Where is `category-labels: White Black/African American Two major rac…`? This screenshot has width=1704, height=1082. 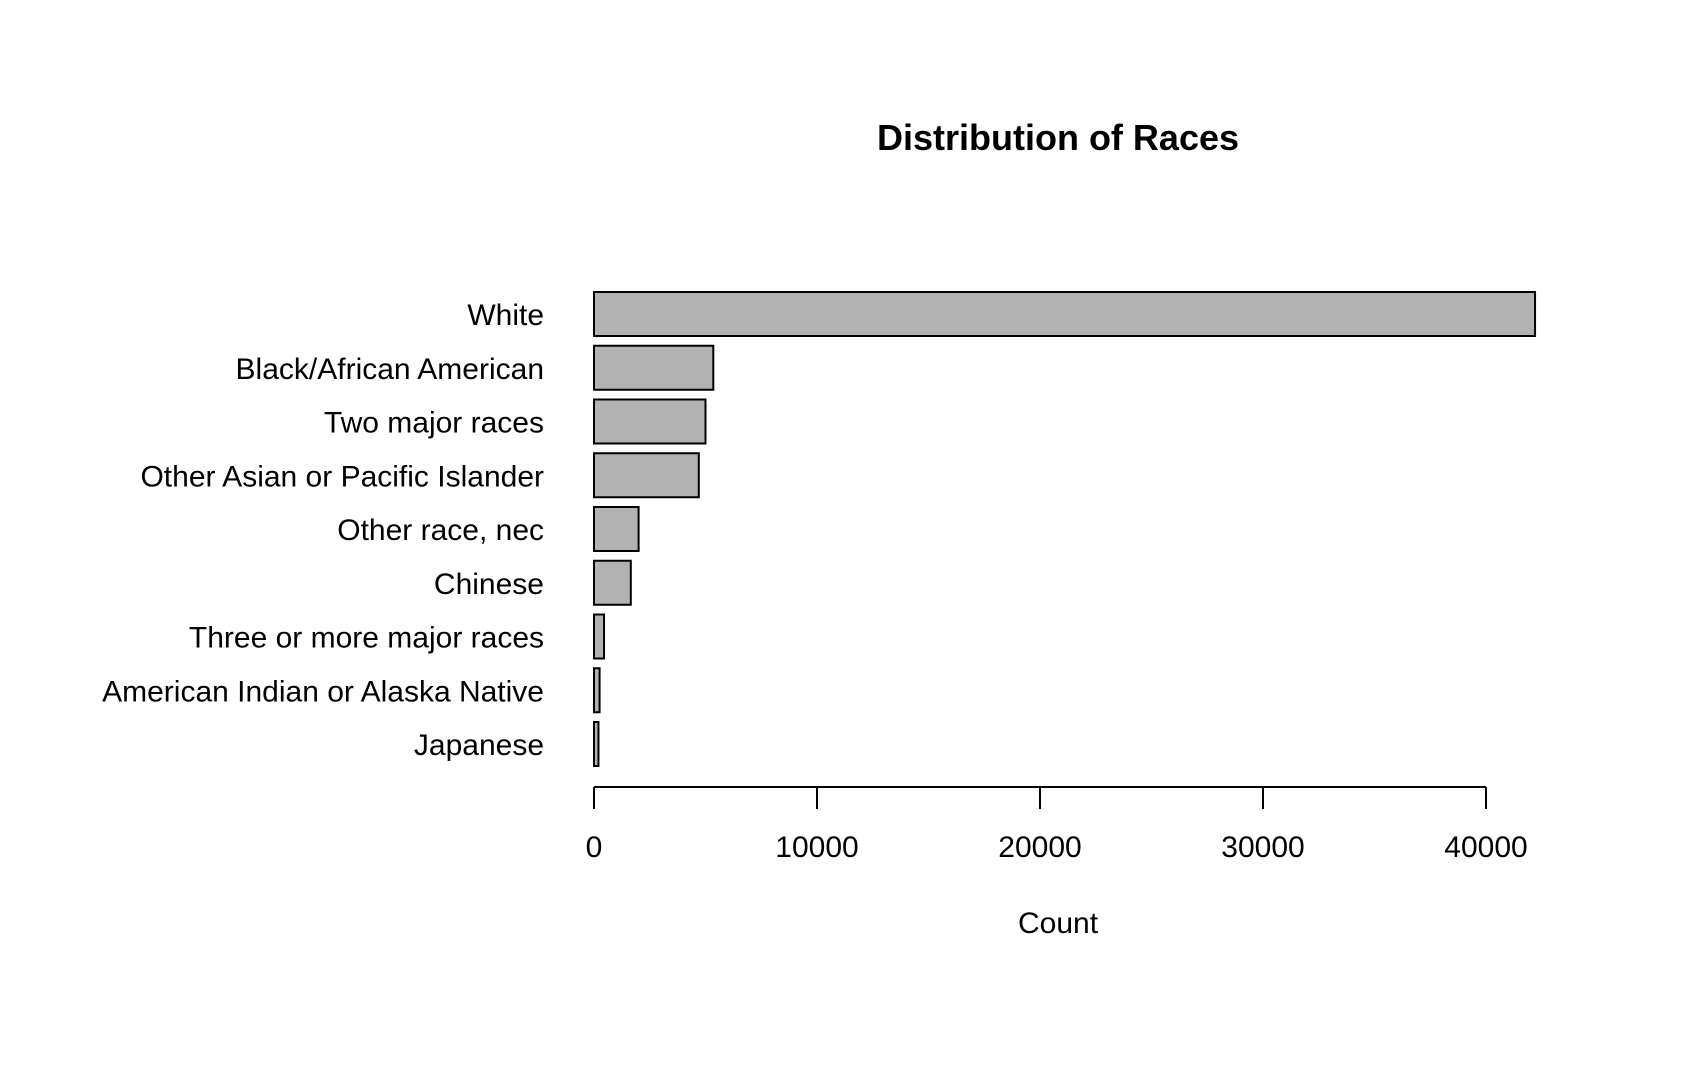
category-labels: White Black/African American Two major rac… is located at coordinates (323, 530).